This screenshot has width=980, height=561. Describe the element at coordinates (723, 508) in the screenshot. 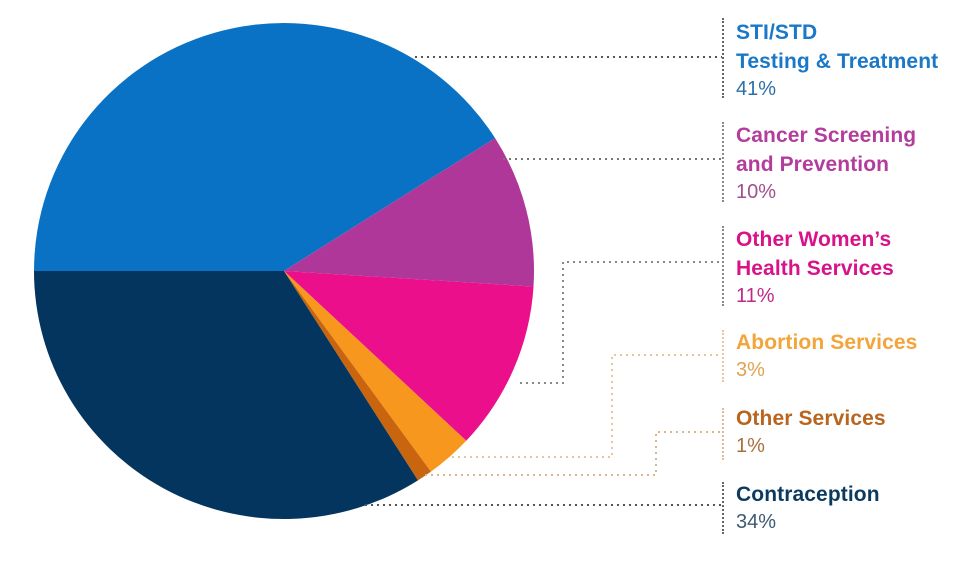

I see `legend-bar-contraception` at that location.